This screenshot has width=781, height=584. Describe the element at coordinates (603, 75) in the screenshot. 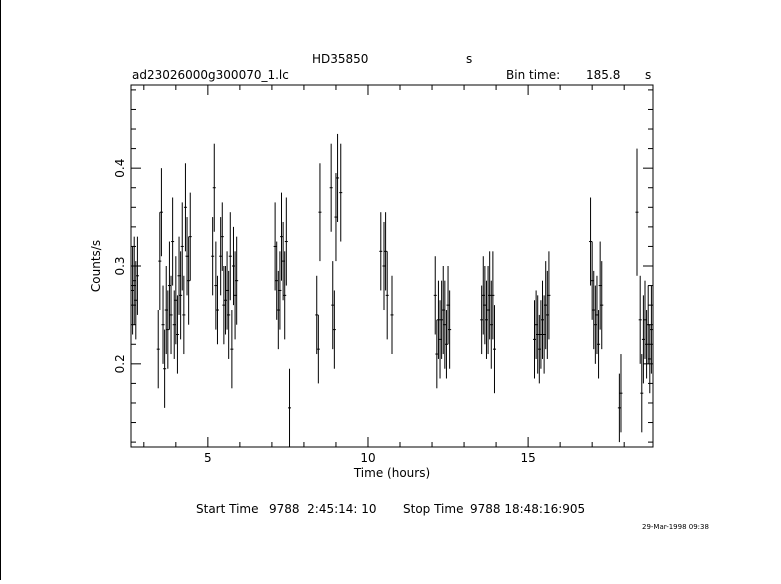

I see `bin-time-value: 185.8` at that location.